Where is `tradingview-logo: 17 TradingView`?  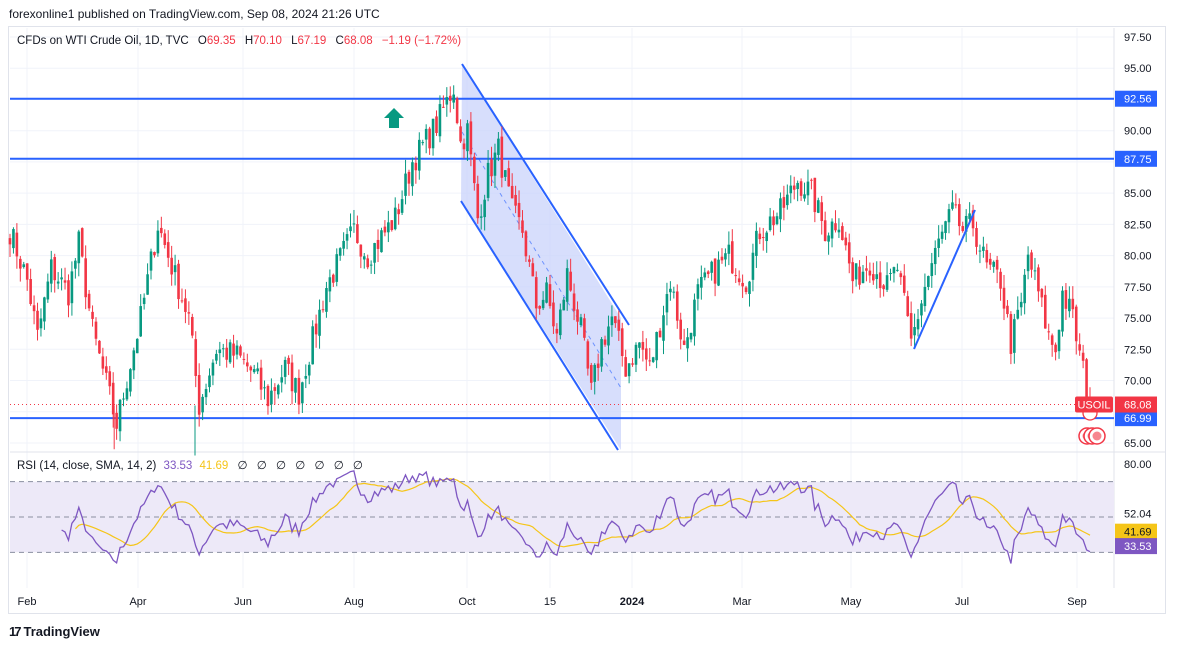
tradingview-logo: 17 TradingView is located at coordinates (54, 631).